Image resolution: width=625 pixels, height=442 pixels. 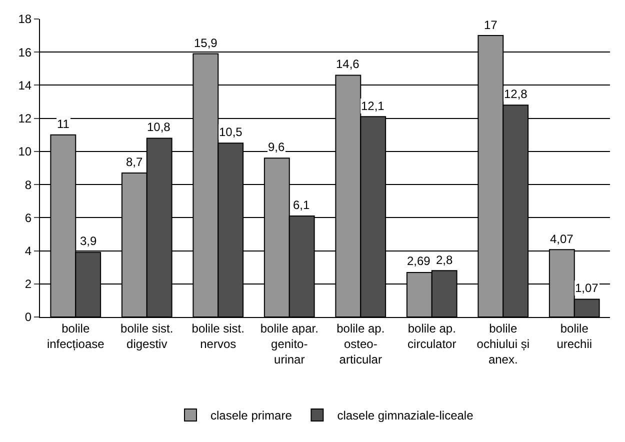 I want to click on legend-label: clasele gimnaziale-liceale, so click(x=405, y=415).